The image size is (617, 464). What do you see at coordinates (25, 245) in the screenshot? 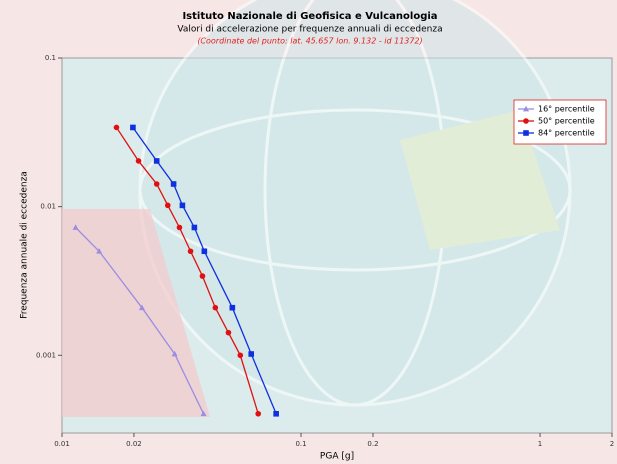
I see `y-axis-label: Frequenza annuale di eccedenza` at bounding box center [25, 245].